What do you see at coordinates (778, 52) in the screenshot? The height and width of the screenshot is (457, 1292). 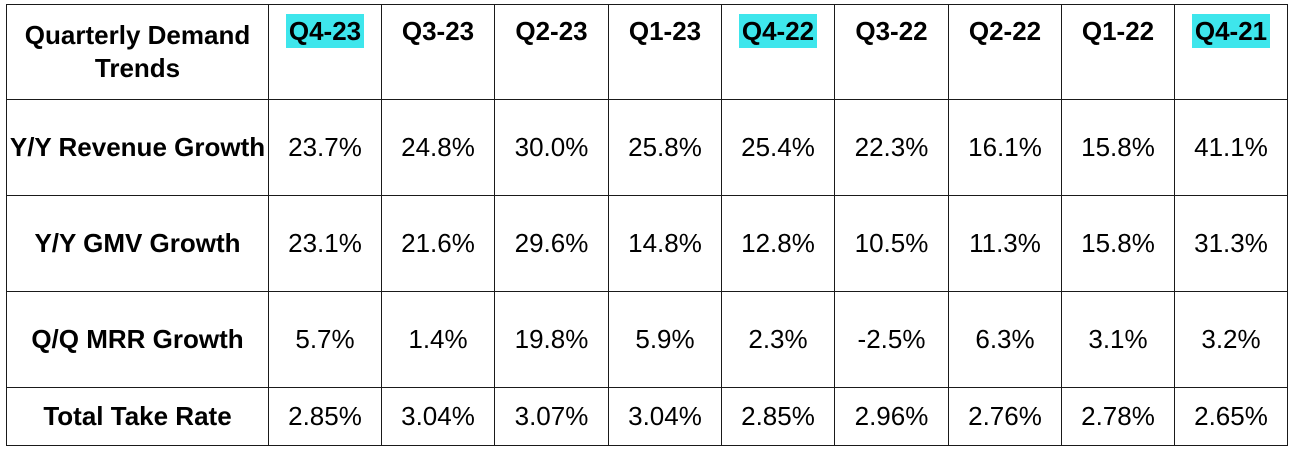 I see `column-header: Q4-22` at bounding box center [778, 52].